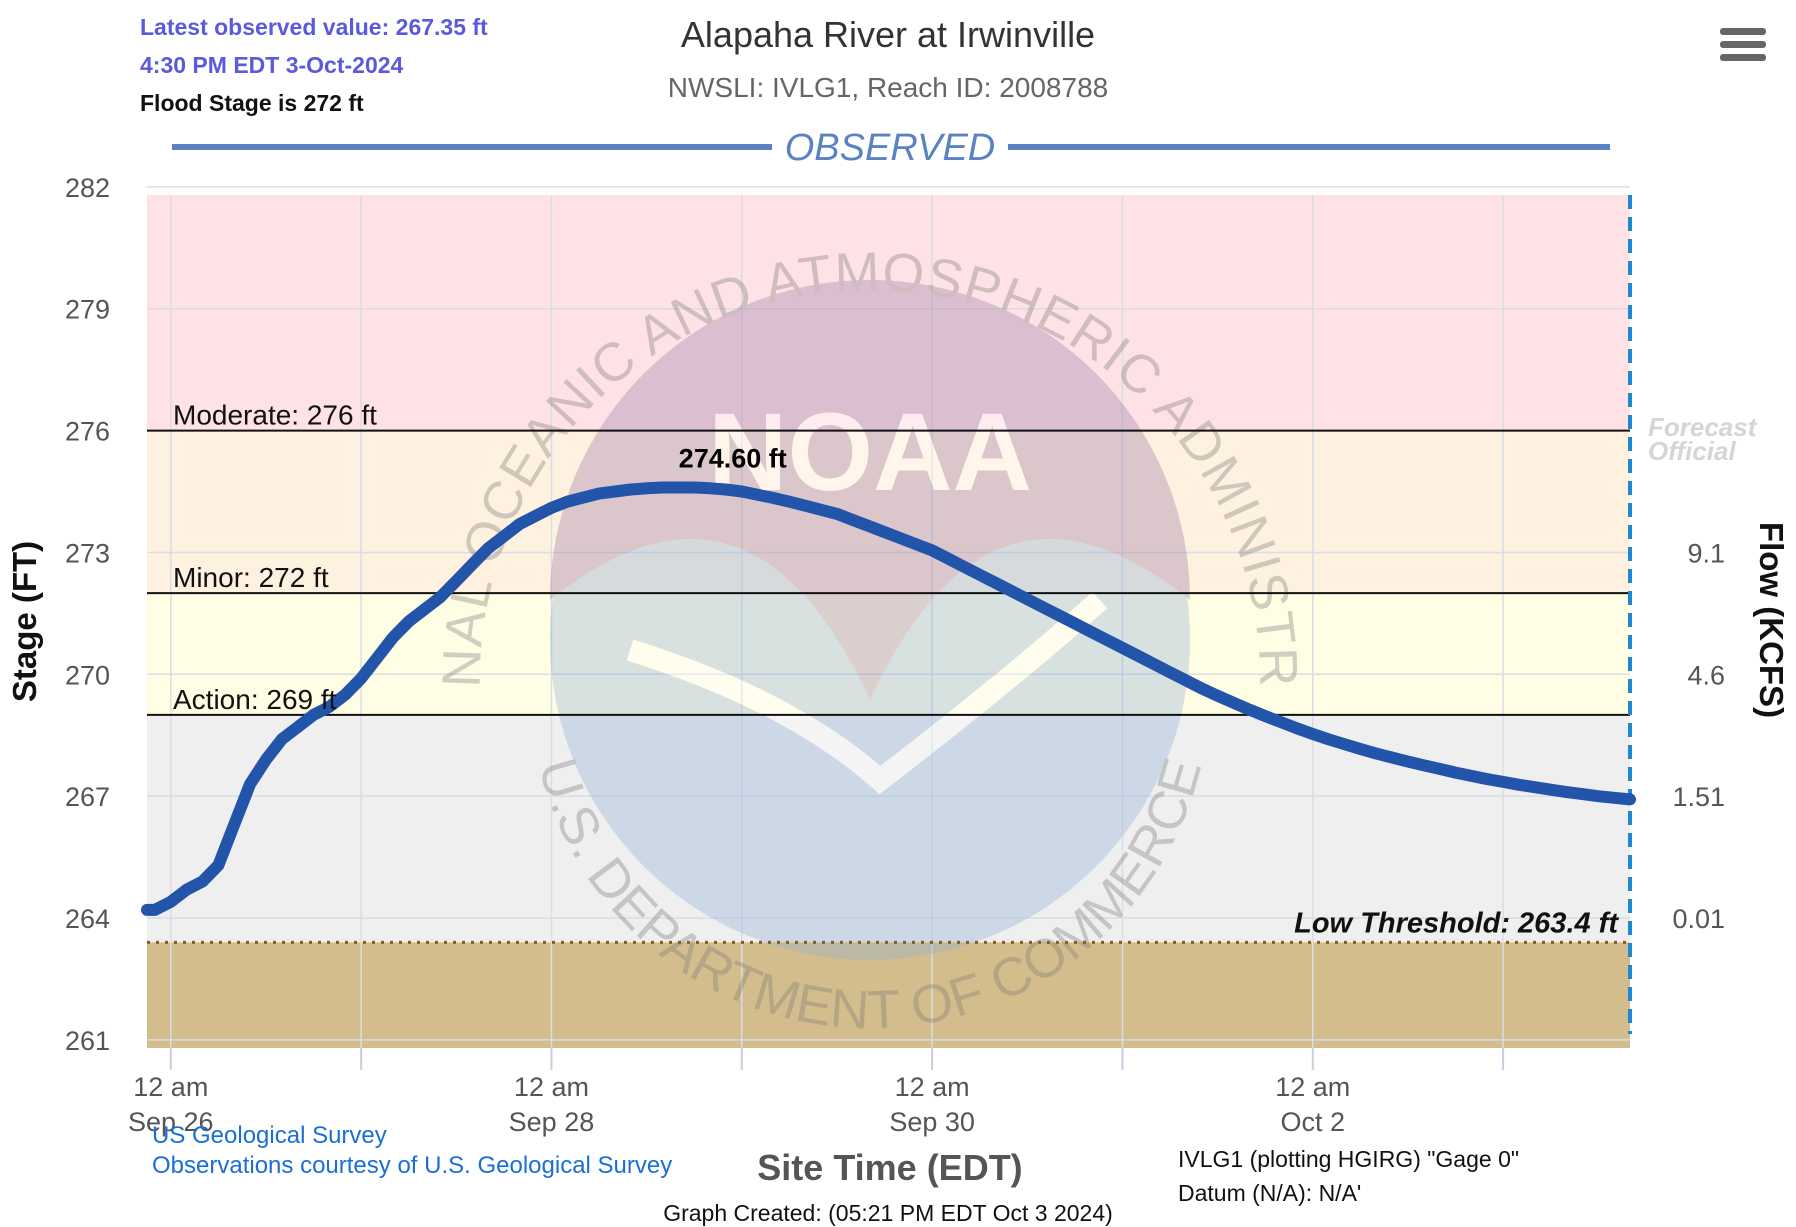  What do you see at coordinates (171, 1122) in the screenshot?
I see `x-tick-label-date: Sep 26` at bounding box center [171, 1122].